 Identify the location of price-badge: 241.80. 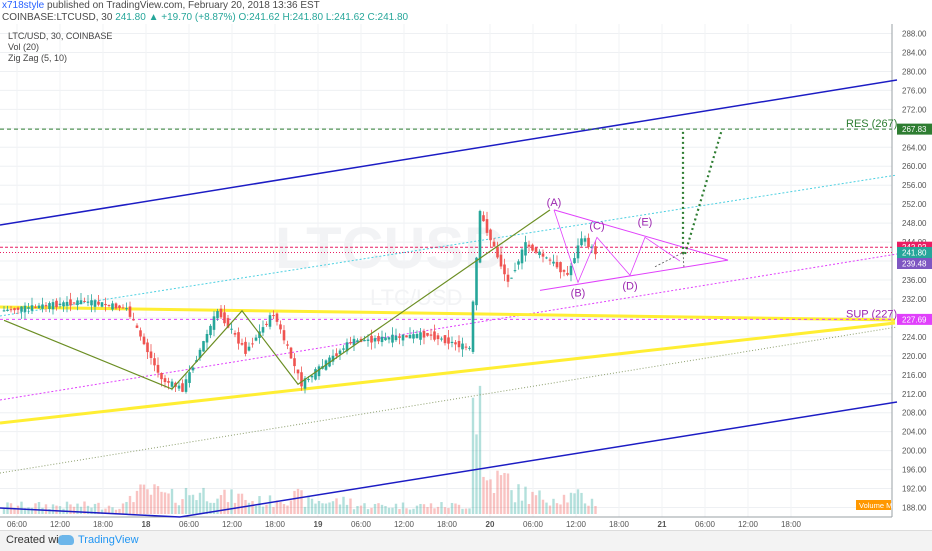
(914, 253).